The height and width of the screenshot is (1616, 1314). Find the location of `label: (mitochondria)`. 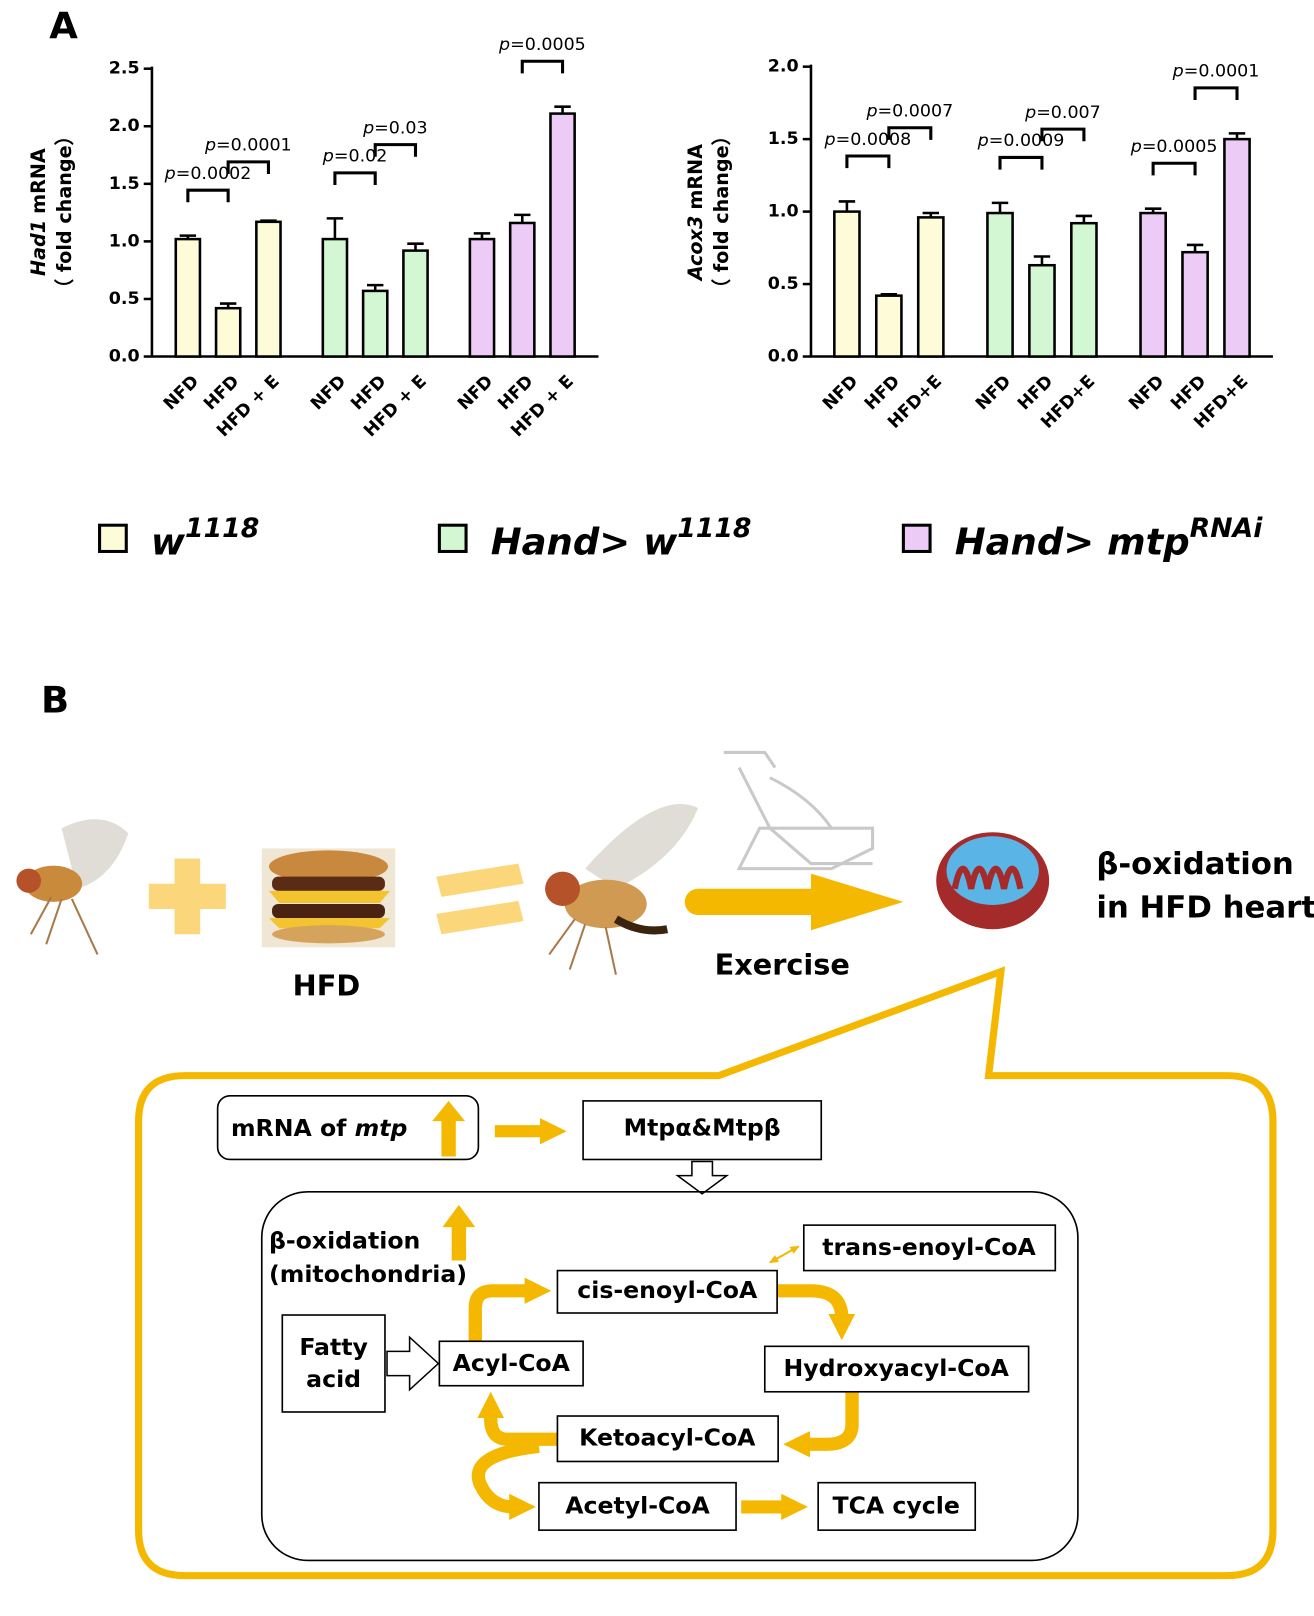

label: (mitochondria) is located at coordinates (368, 1274).